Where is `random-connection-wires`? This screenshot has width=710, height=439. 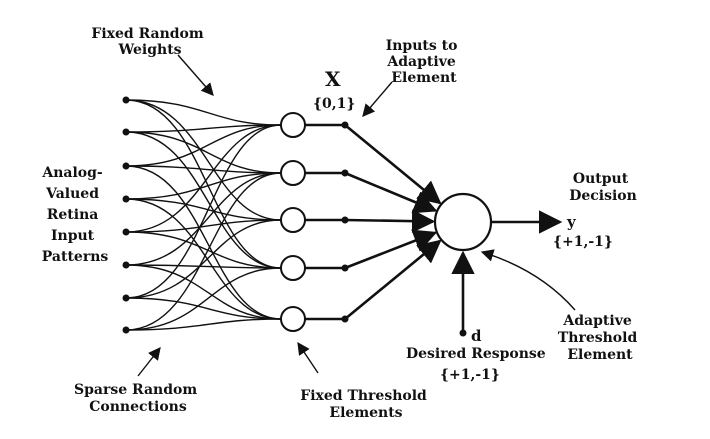 random-connection-wires is located at coordinates (203, 215).